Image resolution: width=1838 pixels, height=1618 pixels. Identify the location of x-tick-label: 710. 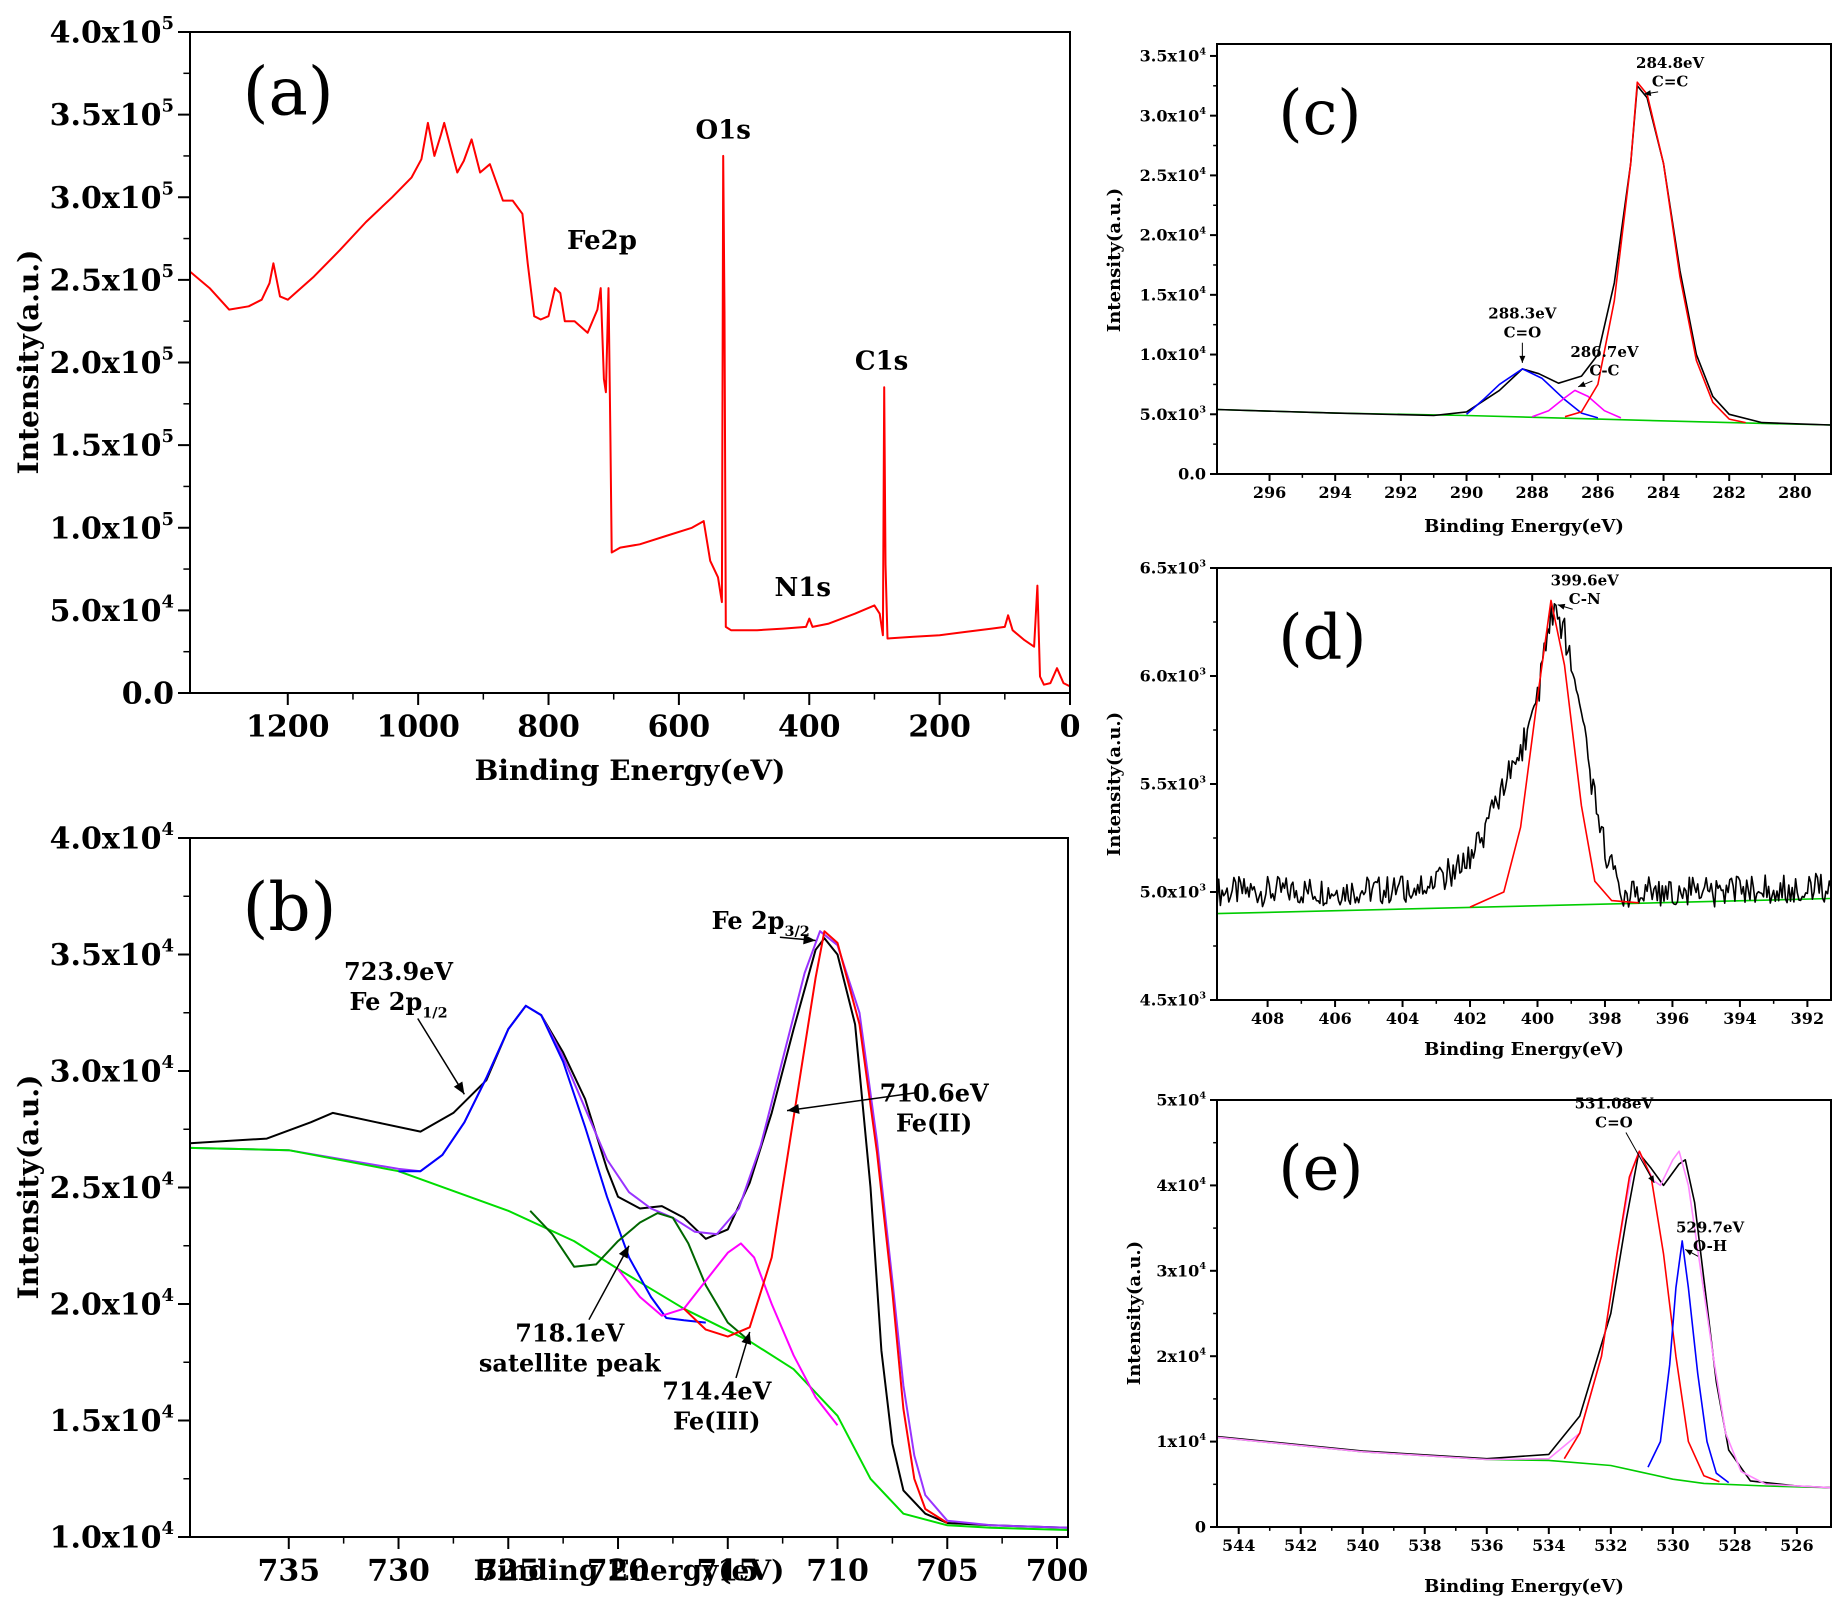
(837, 1571).